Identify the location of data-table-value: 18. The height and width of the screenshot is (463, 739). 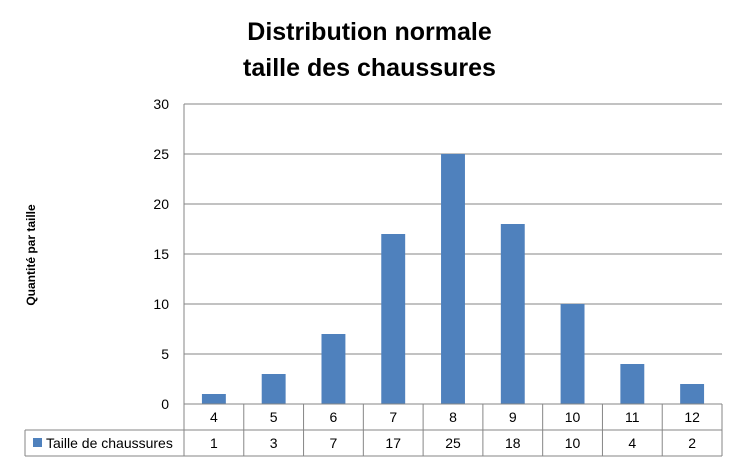
(513, 443).